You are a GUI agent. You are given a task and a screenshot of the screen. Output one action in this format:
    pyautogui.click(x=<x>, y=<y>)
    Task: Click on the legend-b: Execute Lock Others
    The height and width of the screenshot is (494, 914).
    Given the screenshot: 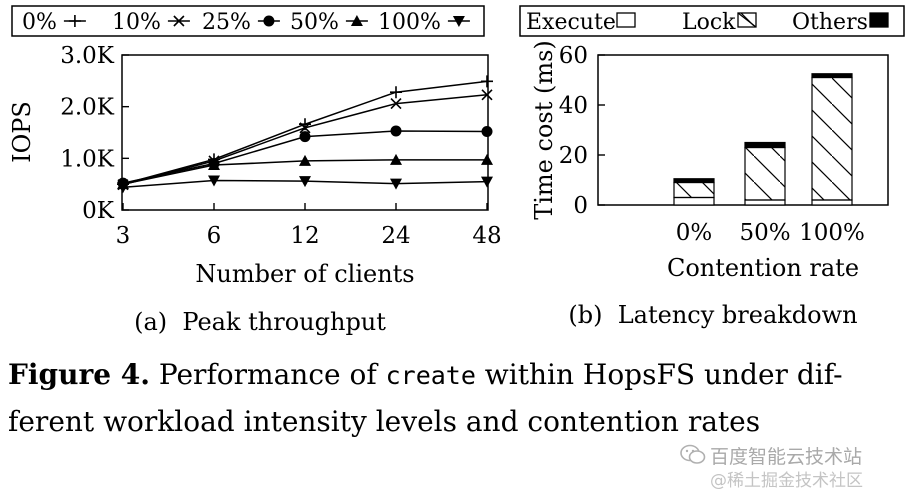 What is the action you would take?
    pyautogui.click(x=707, y=22)
    